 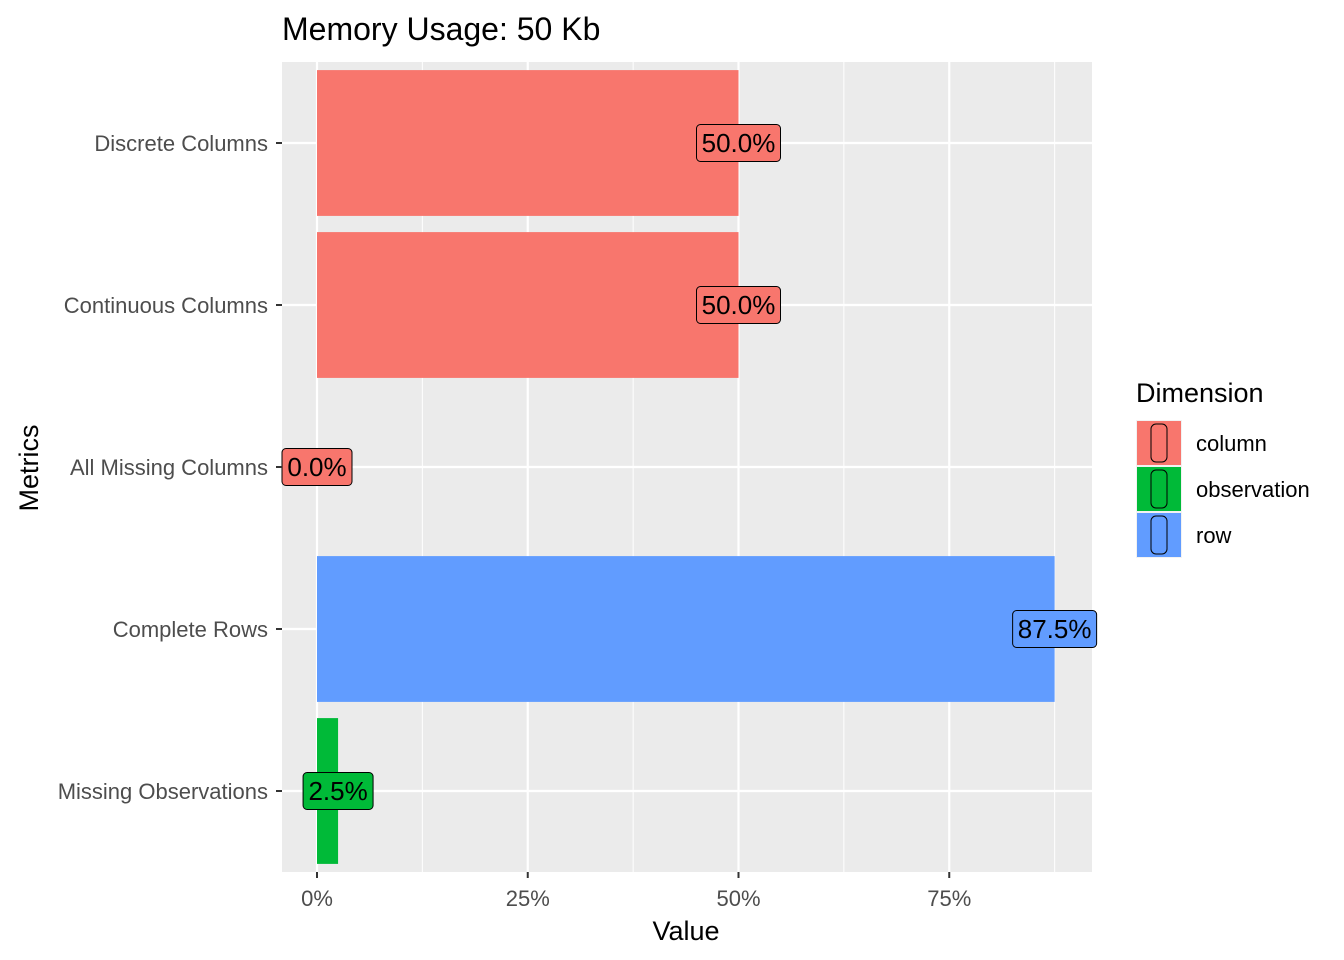 What do you see at coordinates (163, 791) in the screenshot?
I see `y-tick-label: Missing Observations` at bounding box center [163, 791].